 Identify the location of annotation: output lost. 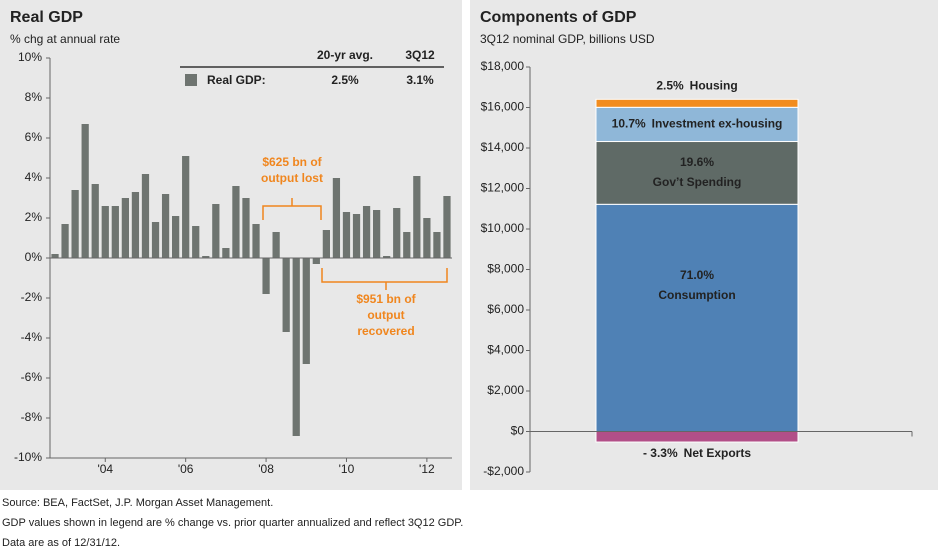
(292, 178).